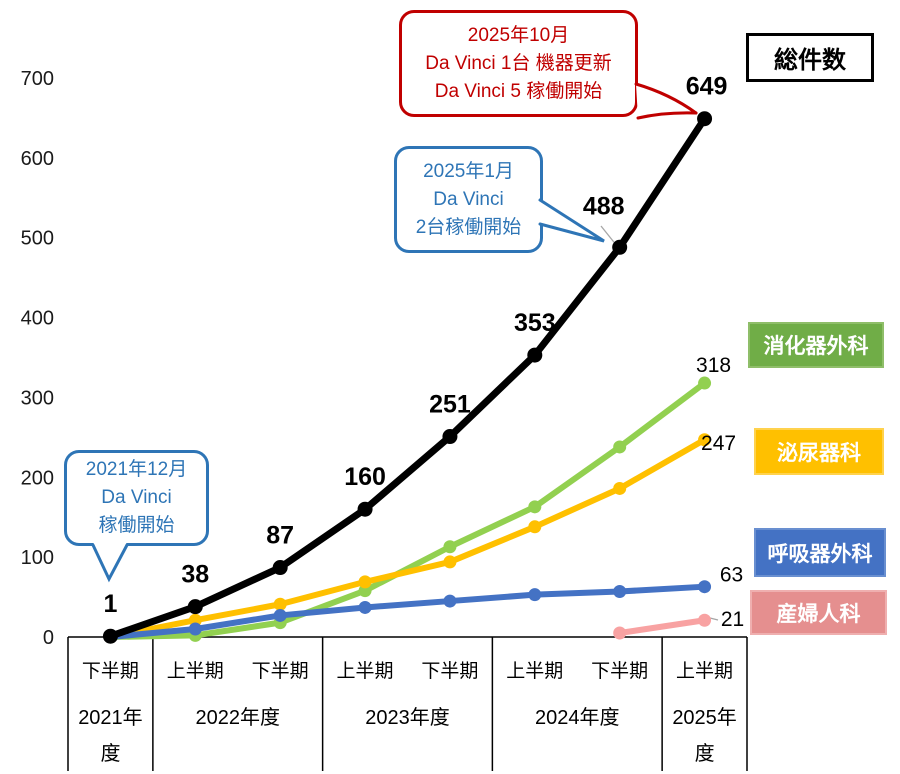  Describe the element at coordinates (37, 159) in the screenshot. I see `y-tick-label-600: 600` at that location.